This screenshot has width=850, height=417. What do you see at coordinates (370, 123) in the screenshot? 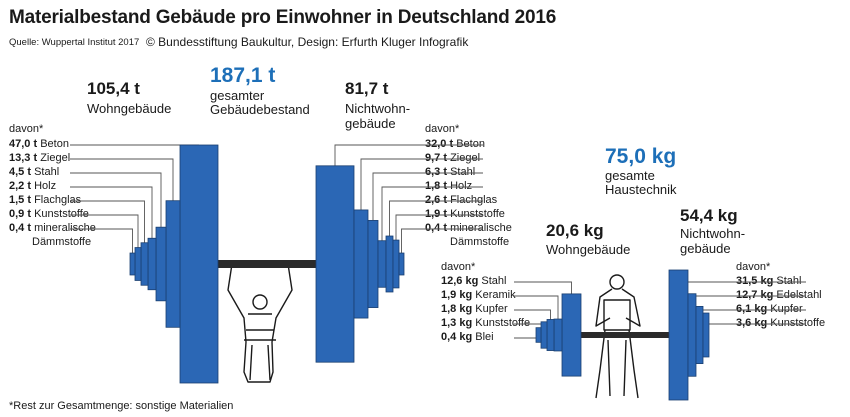
I see `chart1-right-label-2: gebäude` at bounding box center [370, 123].